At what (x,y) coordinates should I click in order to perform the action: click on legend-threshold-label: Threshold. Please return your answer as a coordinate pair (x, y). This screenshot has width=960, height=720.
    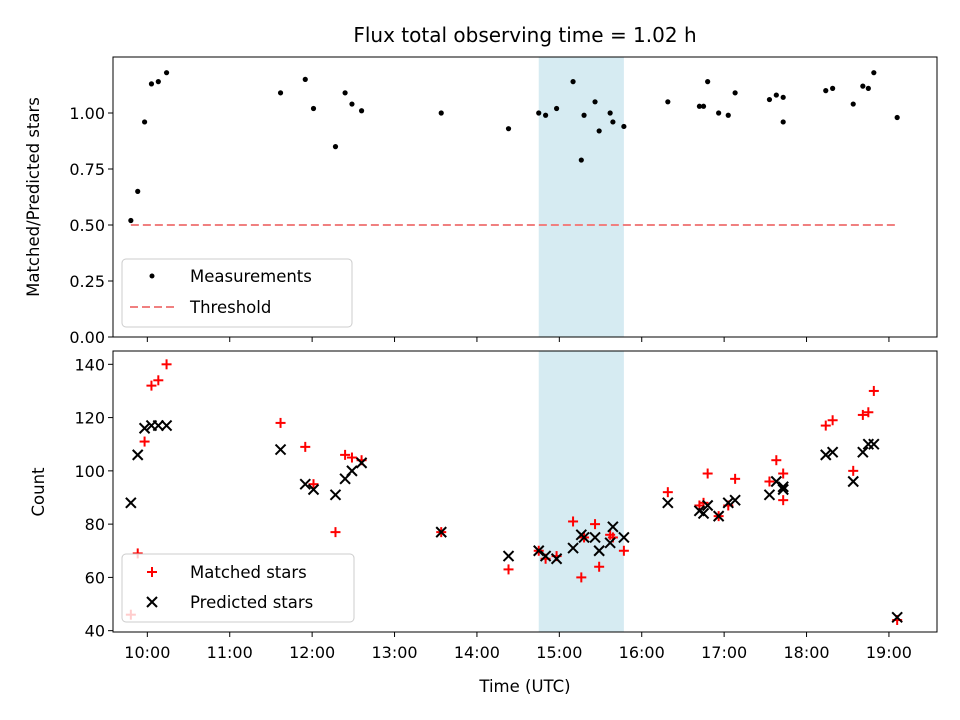
    Looking at the image, I should click on (230, 307).